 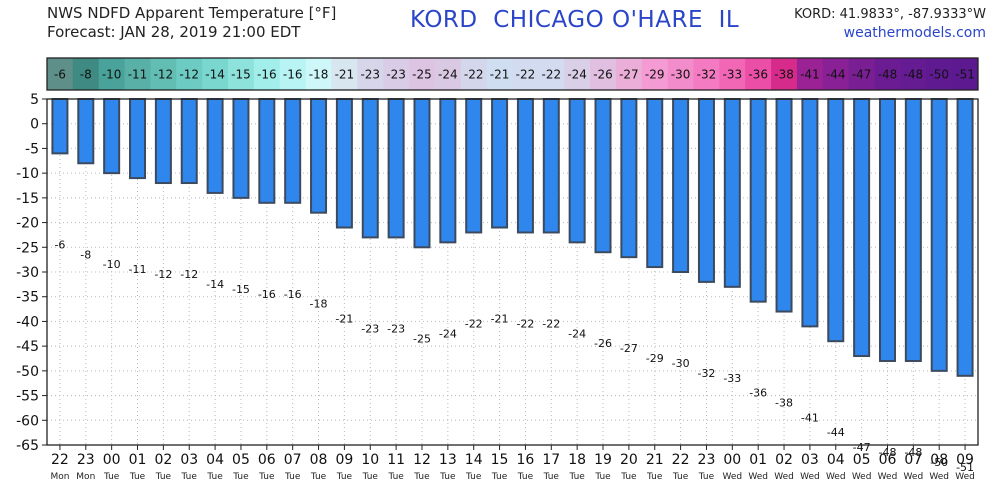 What do you see at coordinates (138, 75) in the screenshot?
I see `strip-value-label: -11` at bounding box center [138, 75].